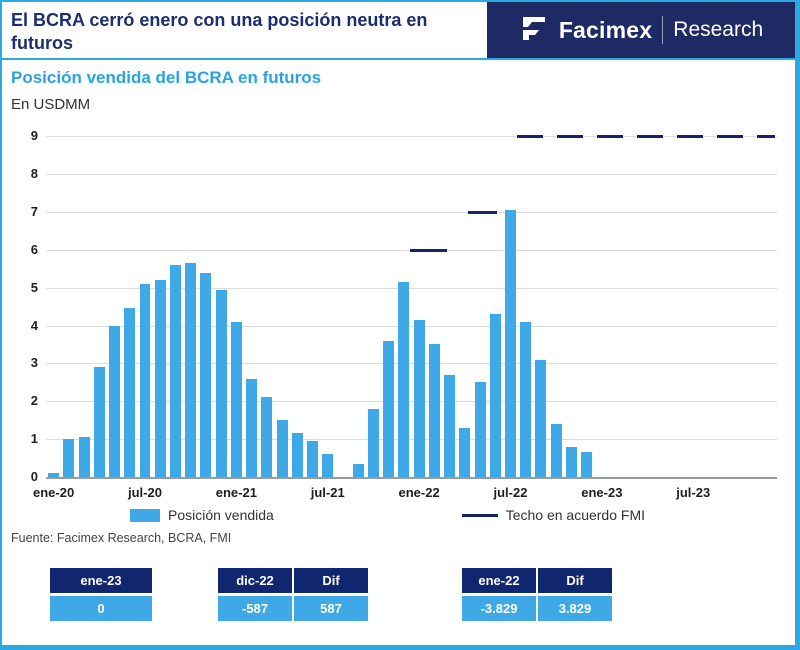 This screenshot has width=800, height=650. What do you see at coordinates (54, 492) in the screenshot?
I see `x-axis-label: ene-20` at bounding box center [54, 492].